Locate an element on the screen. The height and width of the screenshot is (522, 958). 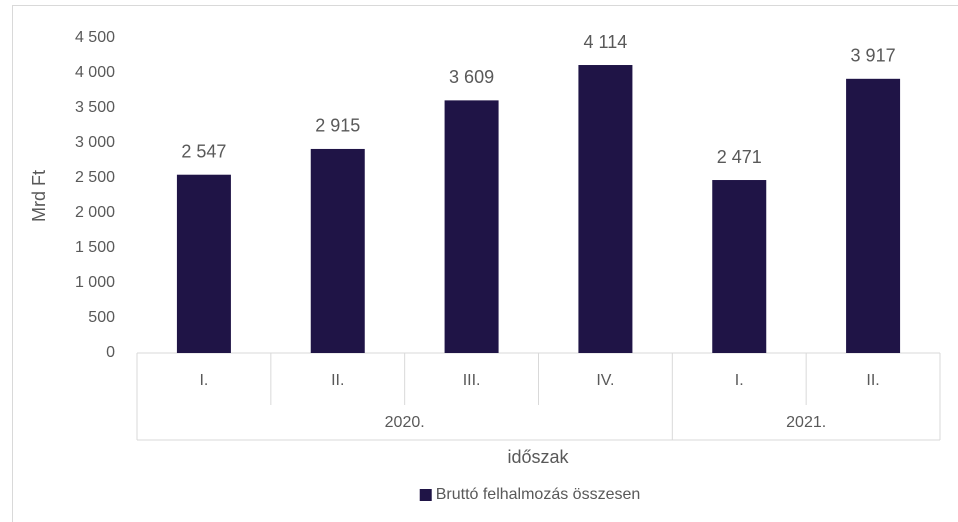
y-tick-label: 3 000 is located at coordinates (95, 142).